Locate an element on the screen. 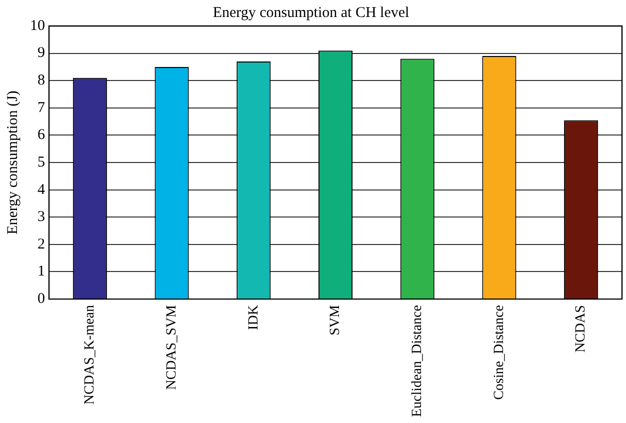 This screenshot has width=626, height=423. y-tick-label: 9 is located at coordinates (41, 53).